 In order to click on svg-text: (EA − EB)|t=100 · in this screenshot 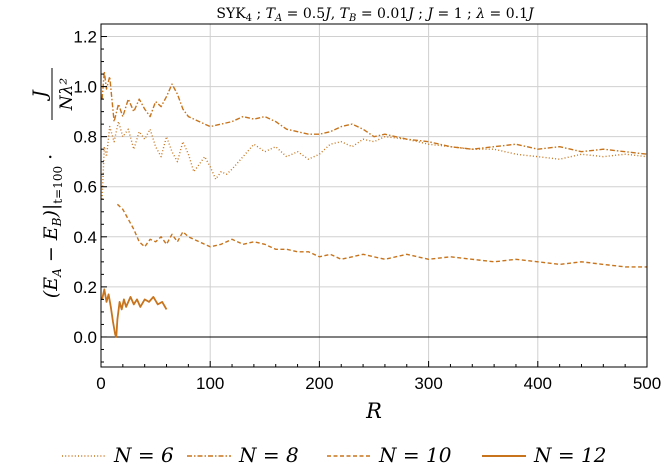, I will do `click(52, 226)`.